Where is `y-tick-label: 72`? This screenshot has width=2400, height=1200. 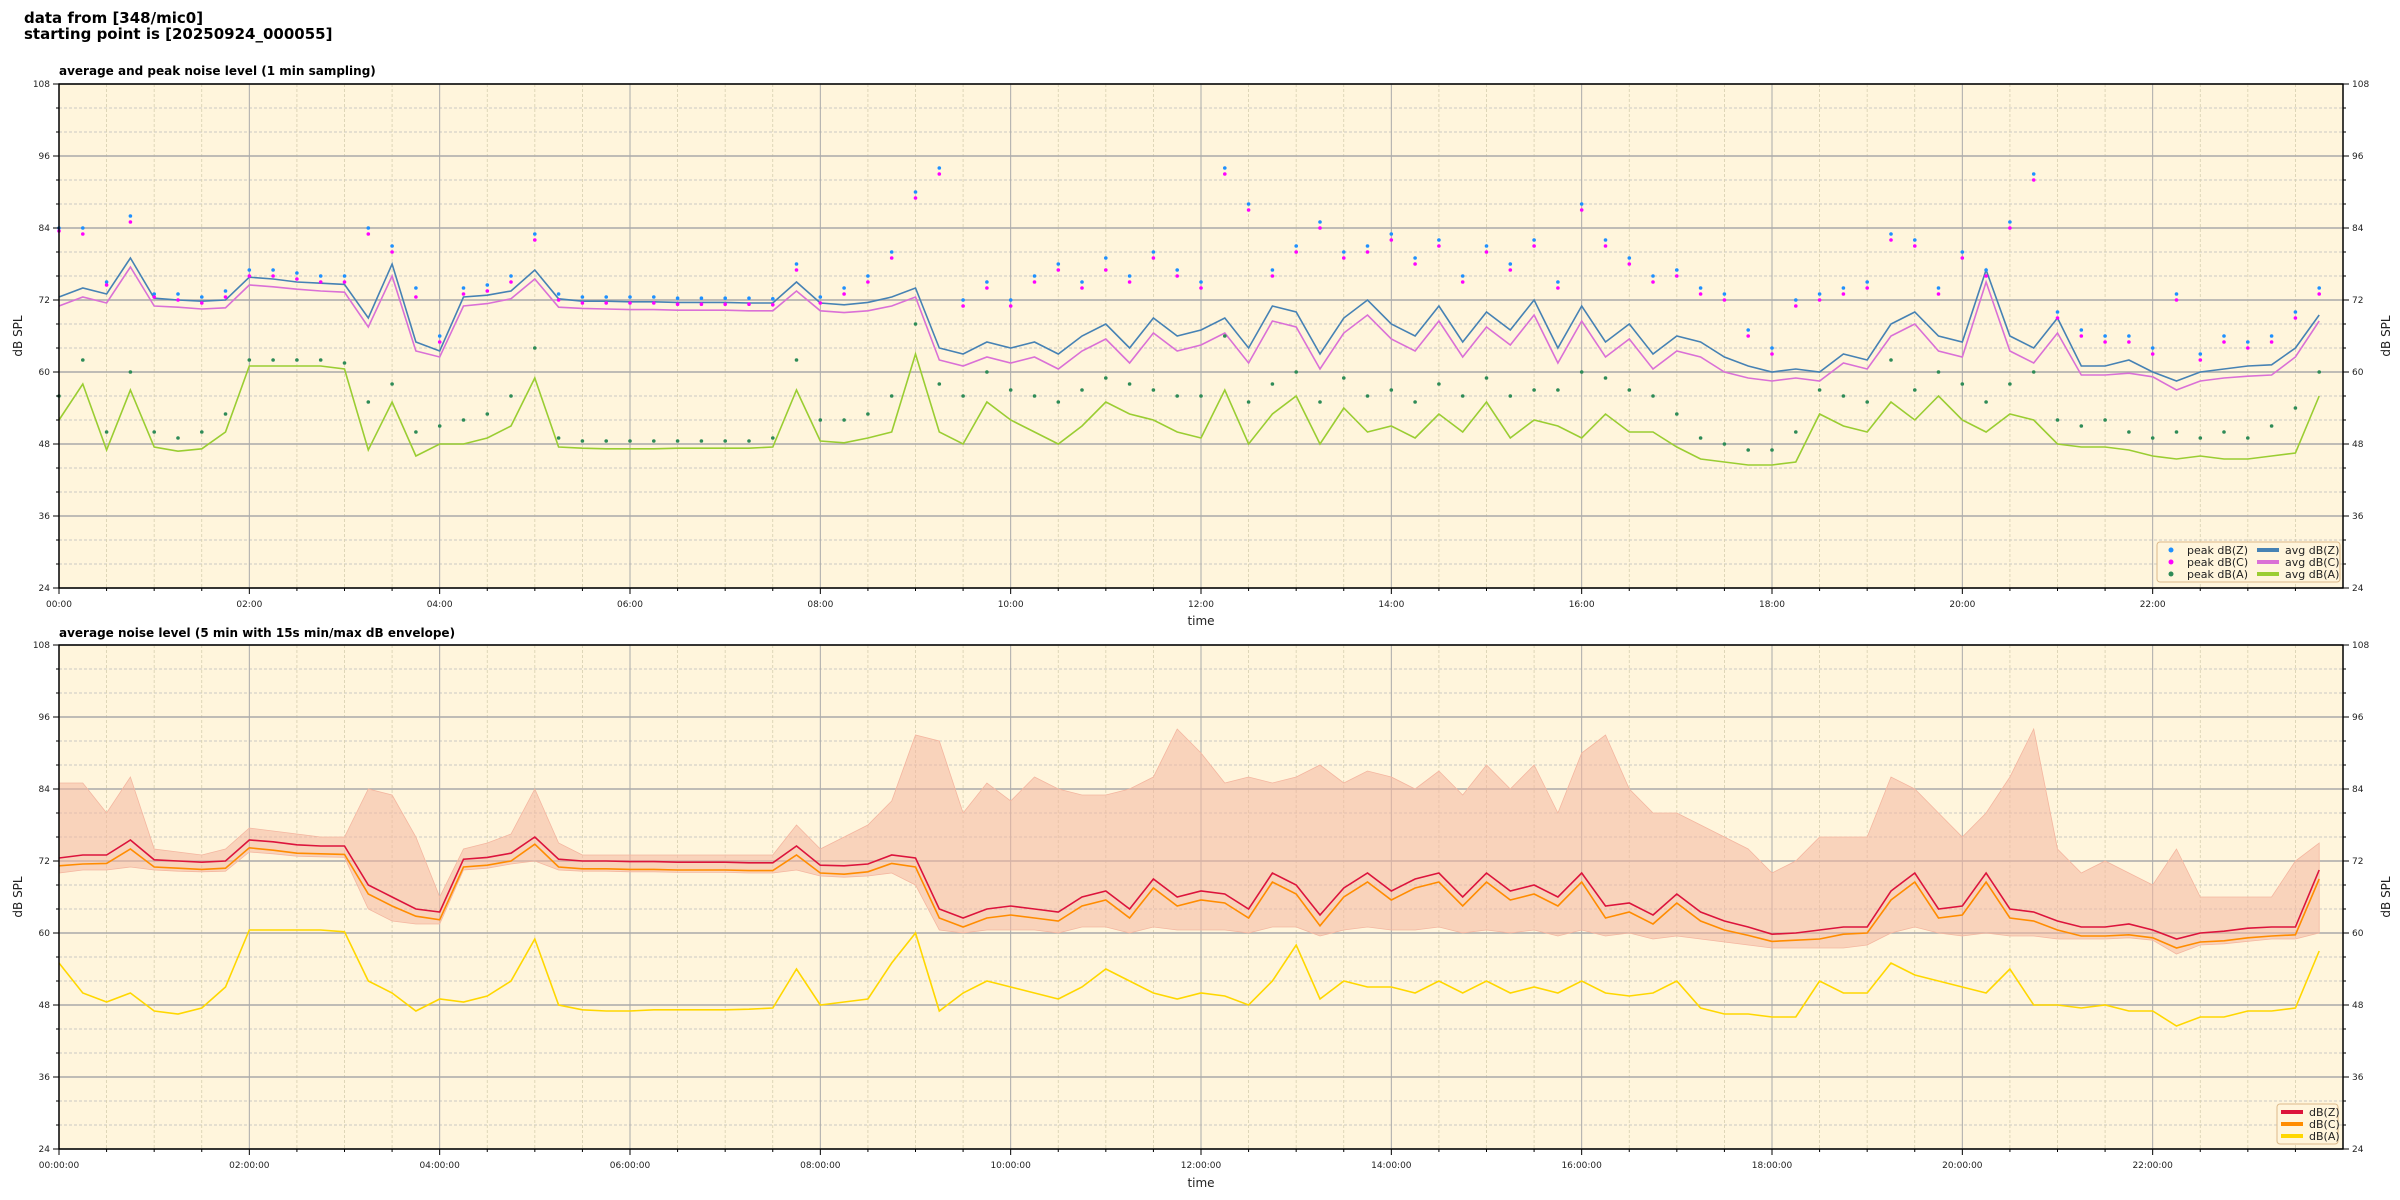
y-tick-label: 72 is located at coordinates (44, 862).